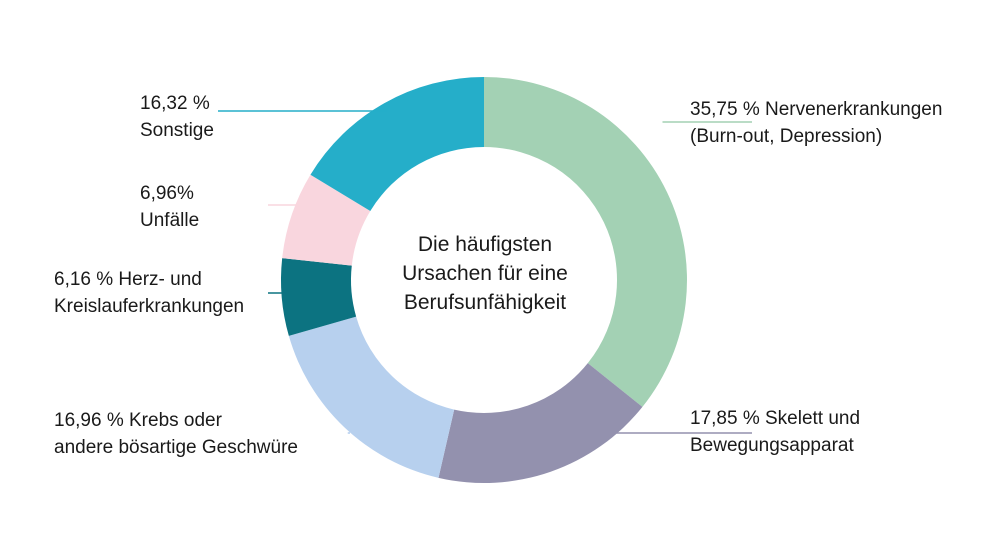  I want to click on slice-label-line: (Burn-out, Depression), so click(786, 136).